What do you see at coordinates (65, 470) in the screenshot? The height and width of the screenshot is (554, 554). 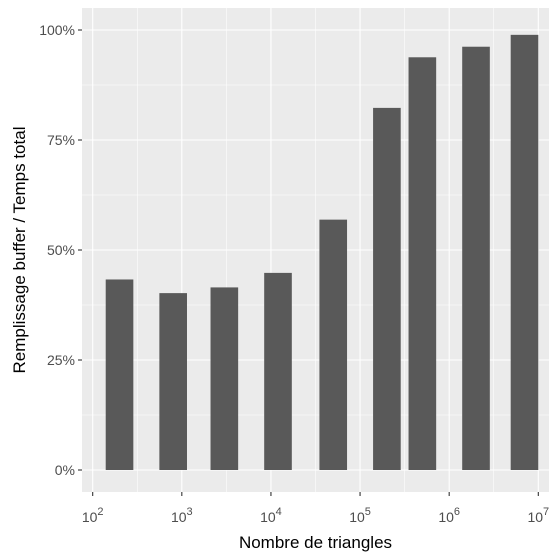 I see `y-tick-label: 0%` at bounding box center [65, 470].